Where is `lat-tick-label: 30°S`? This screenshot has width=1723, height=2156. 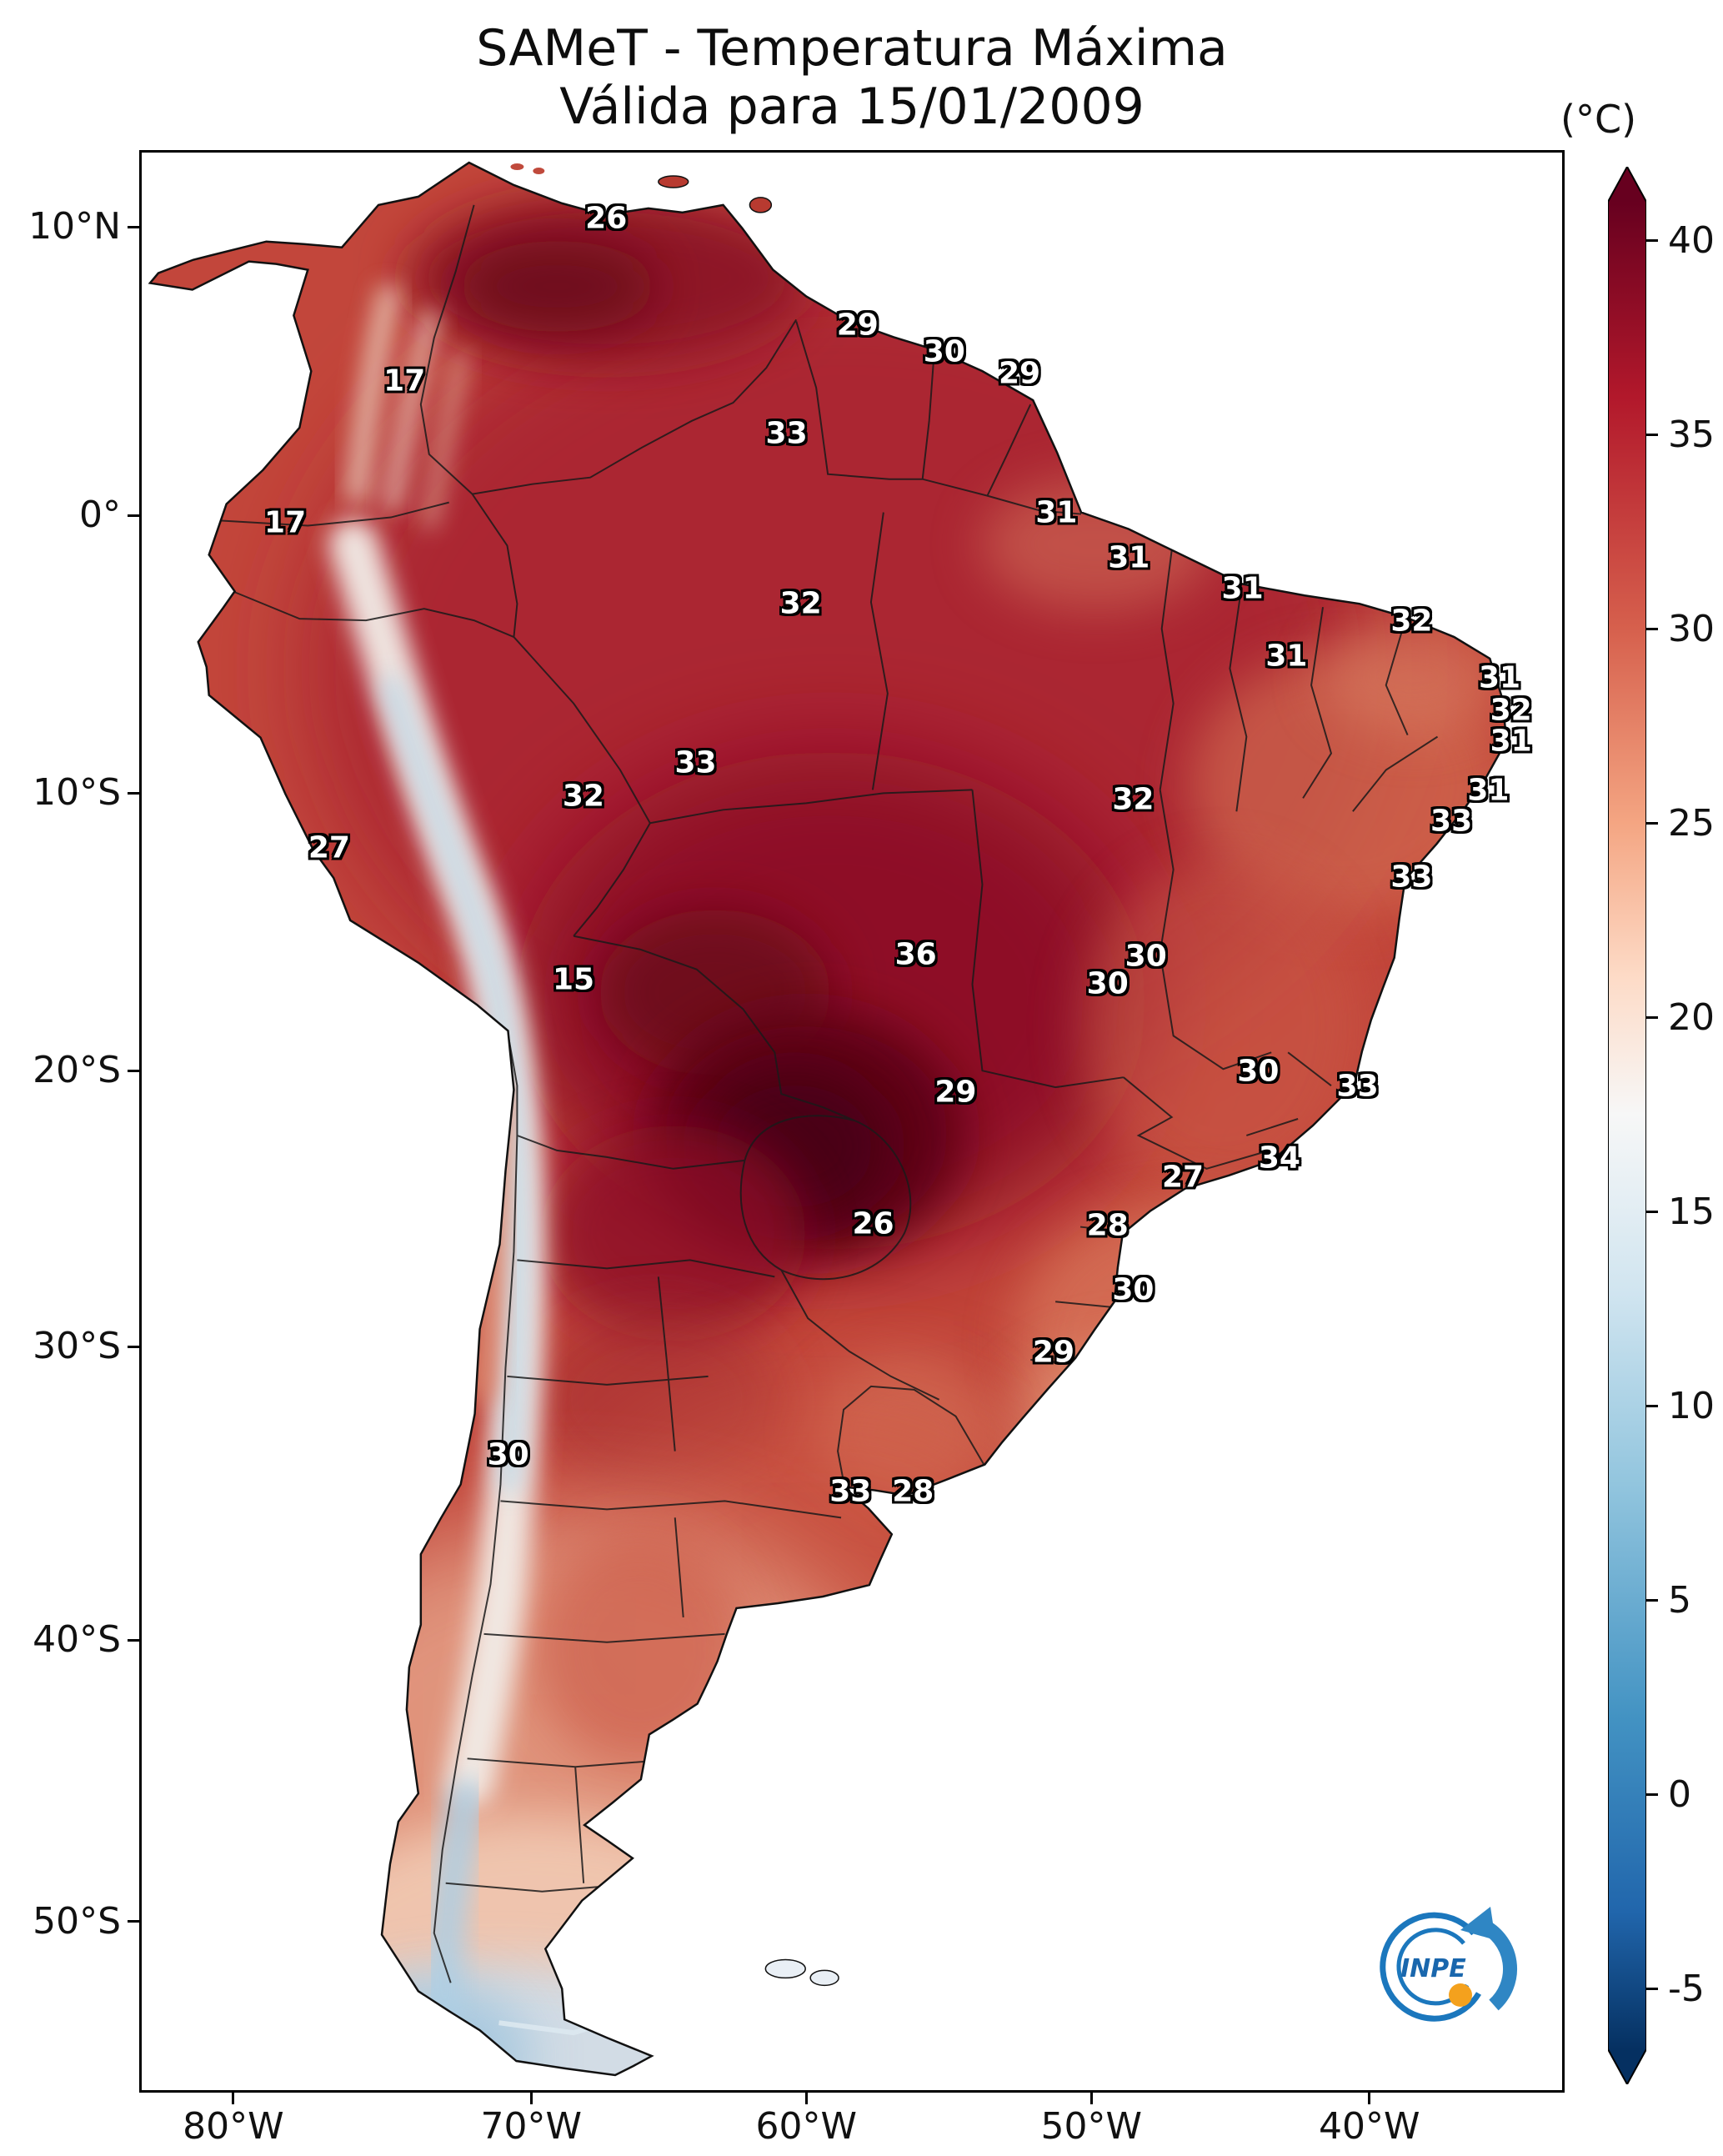
lat-tick-label: 30°S is located at coordinates (77, 1346).